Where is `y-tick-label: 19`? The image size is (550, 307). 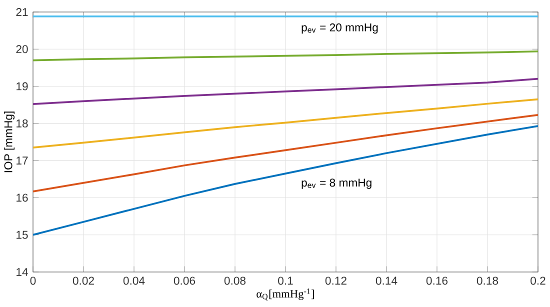 y-tick-label: 19 is located at coordinates (22, 86).